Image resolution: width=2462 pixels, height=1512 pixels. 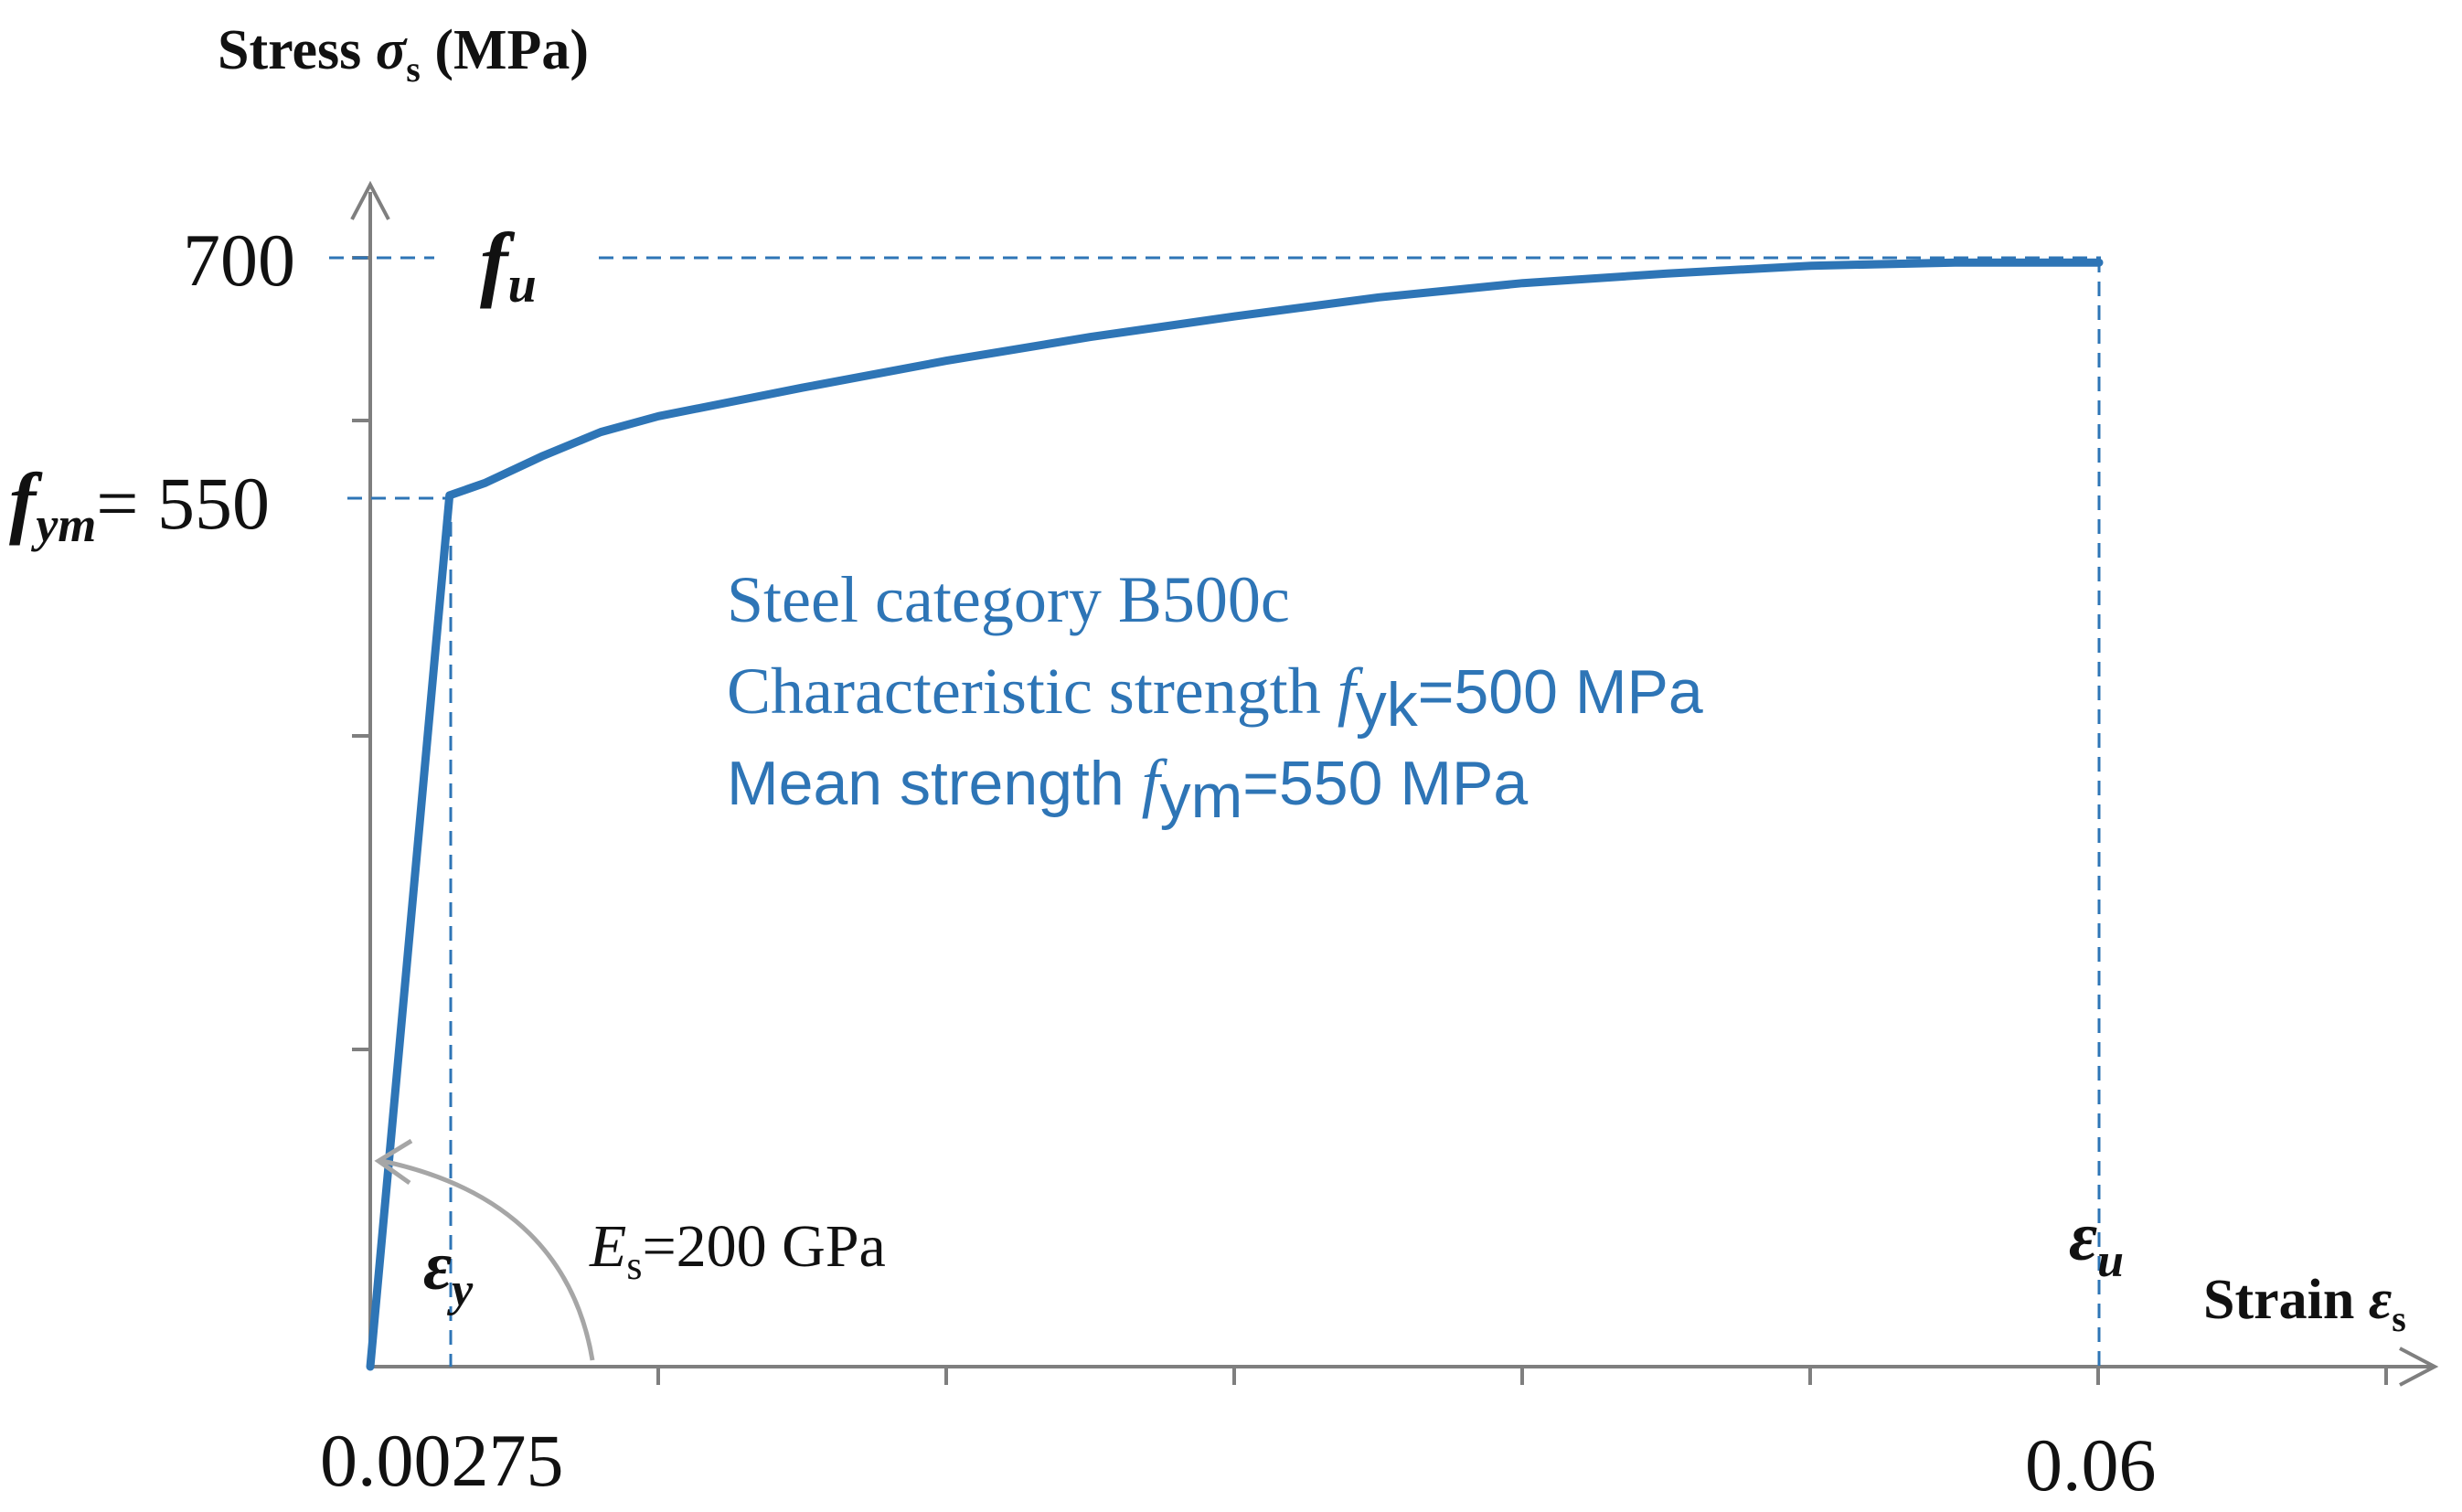 What do you see at coordinates (512, 50) in the screenshot?
I see `y-axis-unit: (MPa)` at bounding box center [512, 50].